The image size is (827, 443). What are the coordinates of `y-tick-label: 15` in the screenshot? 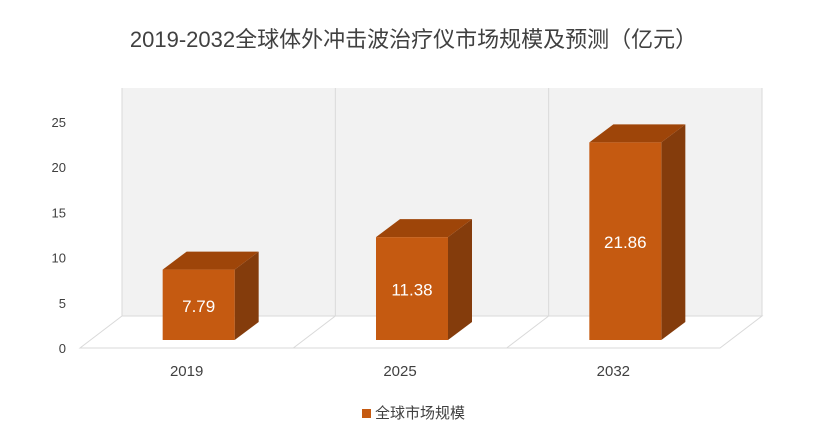 It's located at (59, 212).